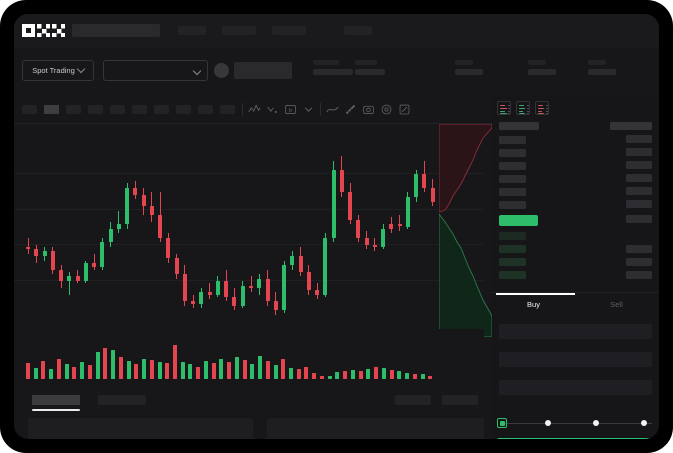  Describe the element at coordinates (140, 428) in the screenshot. I see `orders-panel` at that location.